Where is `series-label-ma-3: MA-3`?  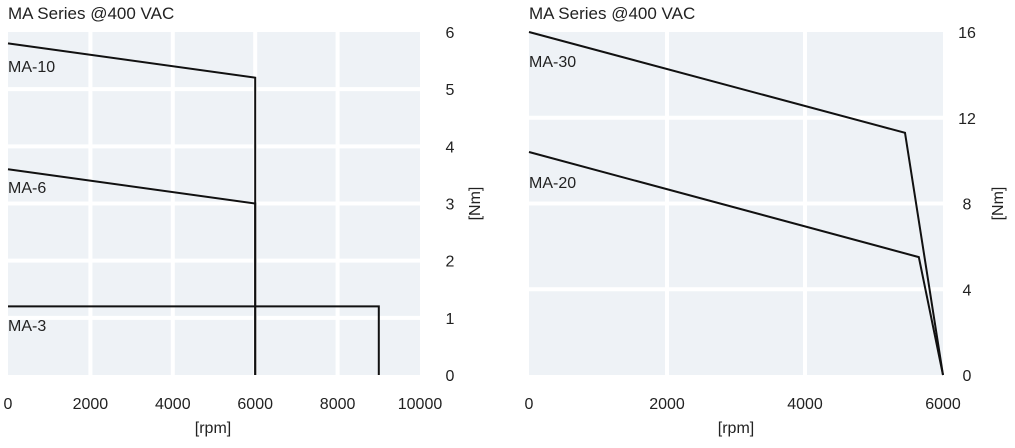 series-label-ma-3: MA-3 is located at coordinates (27, 326).